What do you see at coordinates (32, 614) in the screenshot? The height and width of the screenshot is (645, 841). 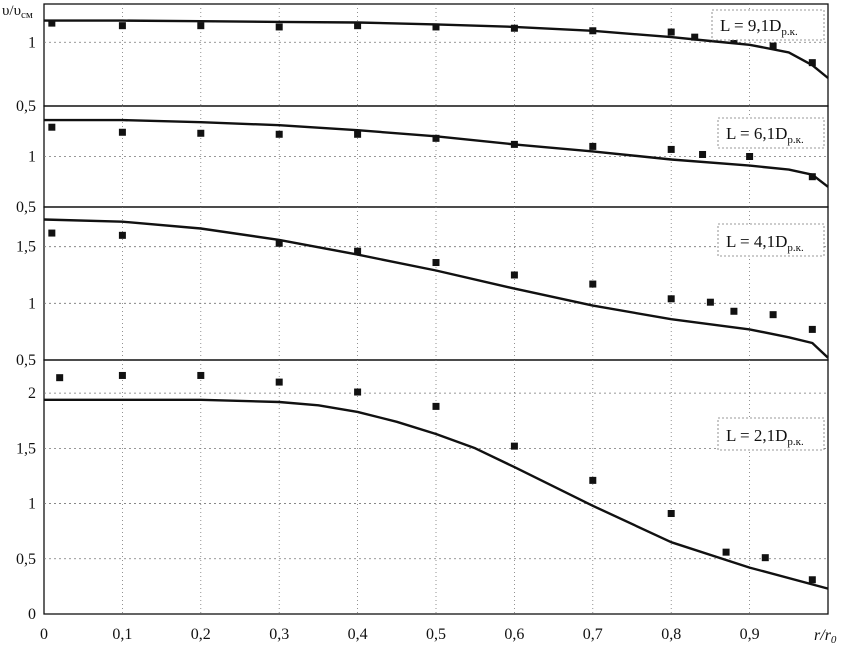 I see `y-tick-label: 0` at bounding box center [32, 614].